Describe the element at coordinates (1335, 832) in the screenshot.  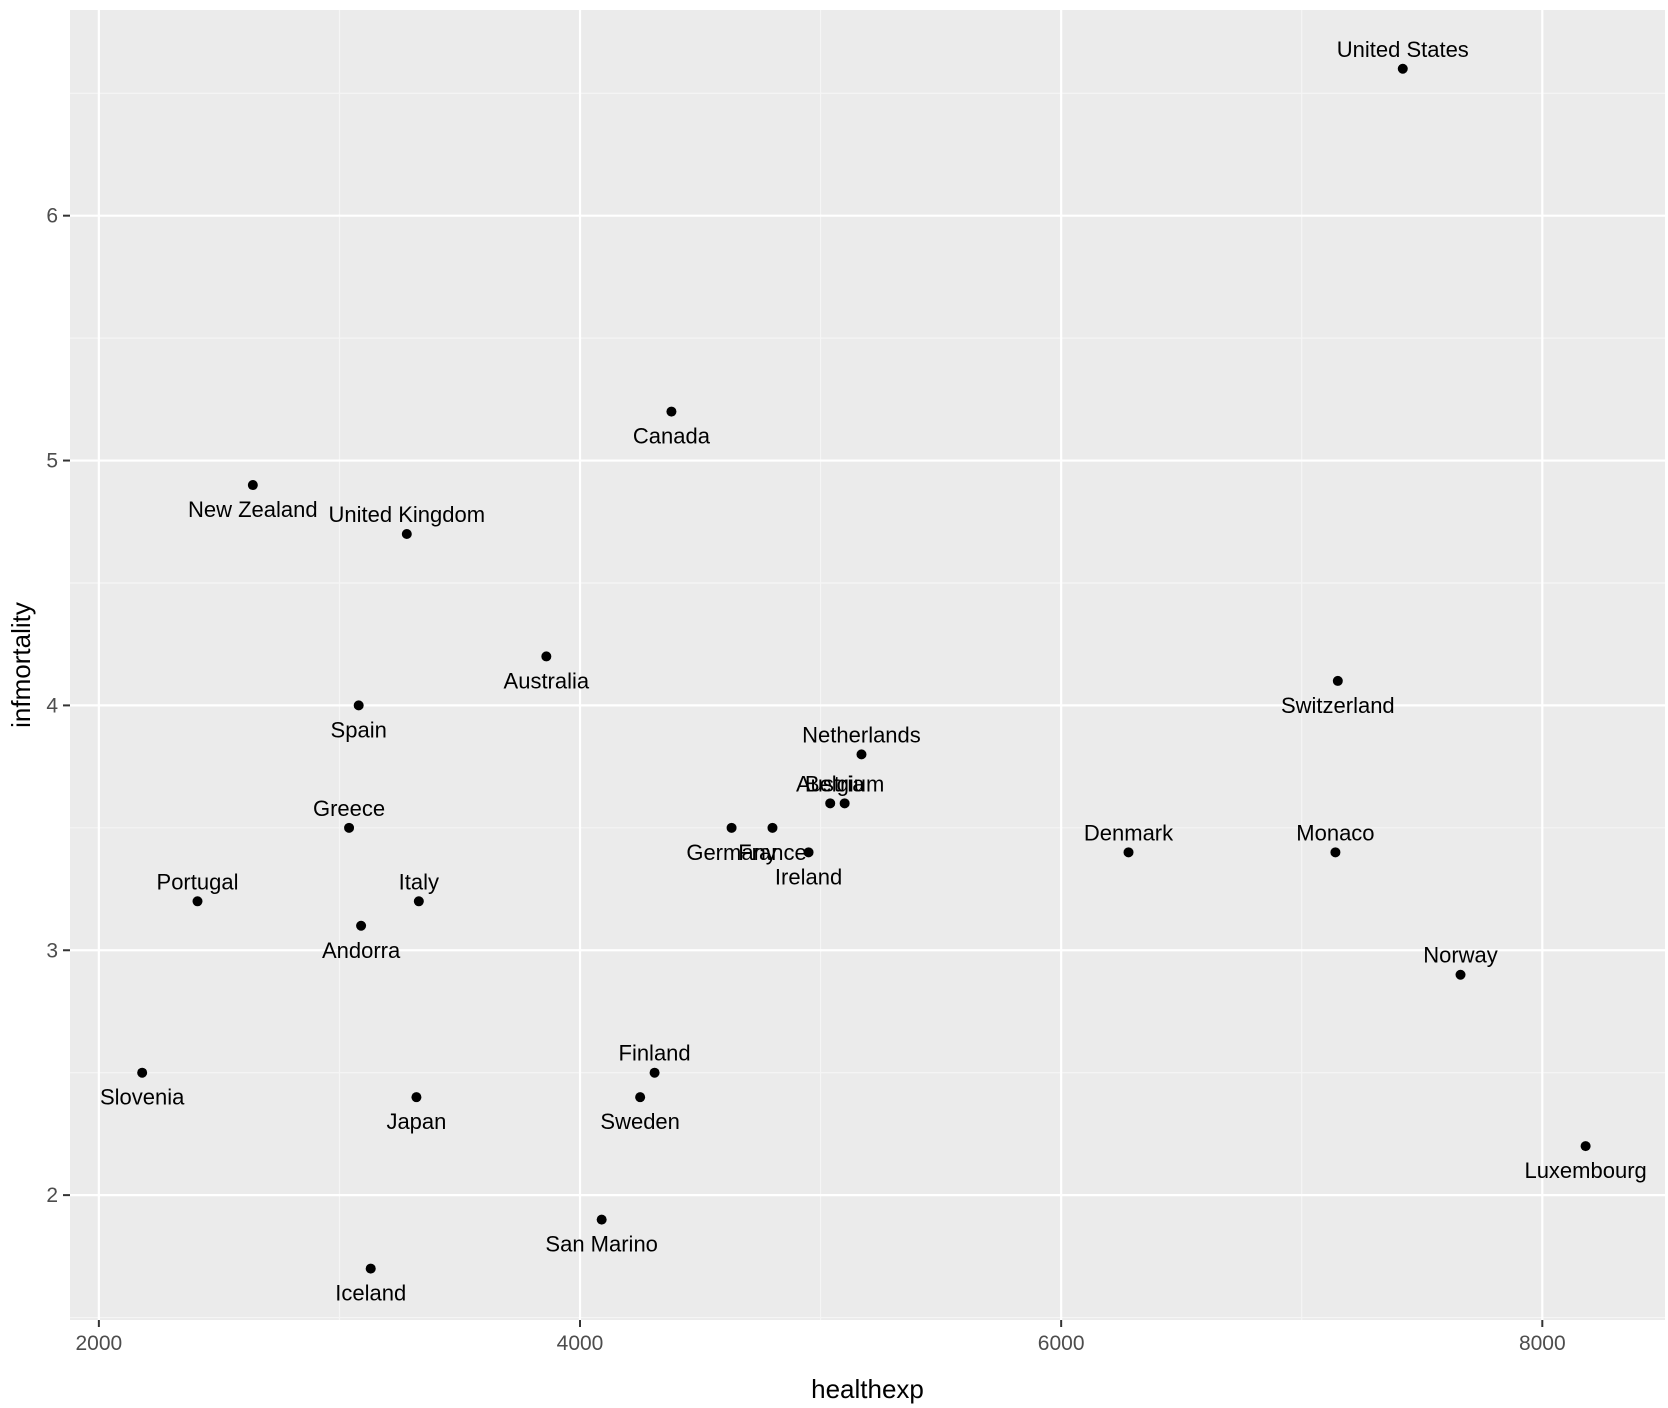
I see `point-label: Monaco` at that location.